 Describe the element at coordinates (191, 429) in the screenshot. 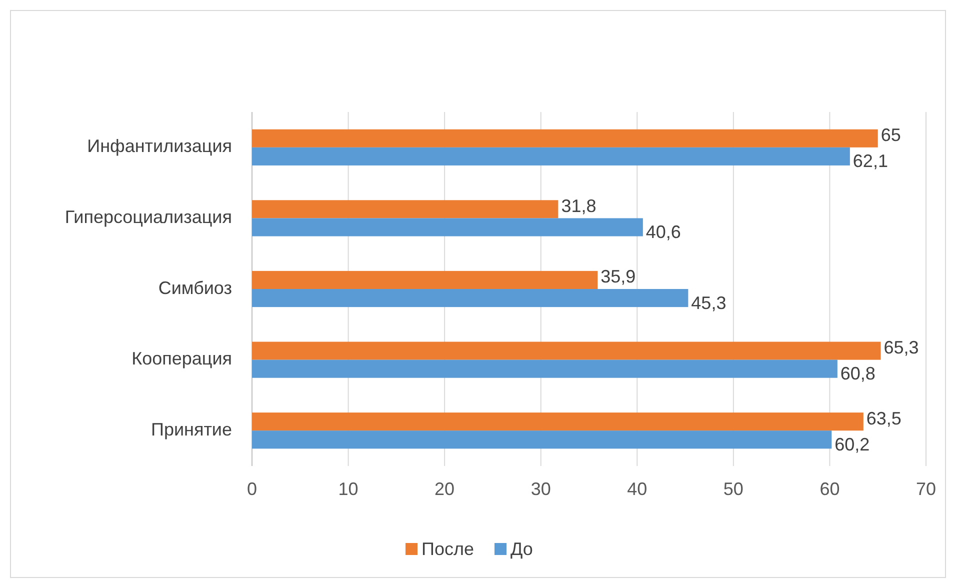

I see `y-tick-label: Принятие` at that location.